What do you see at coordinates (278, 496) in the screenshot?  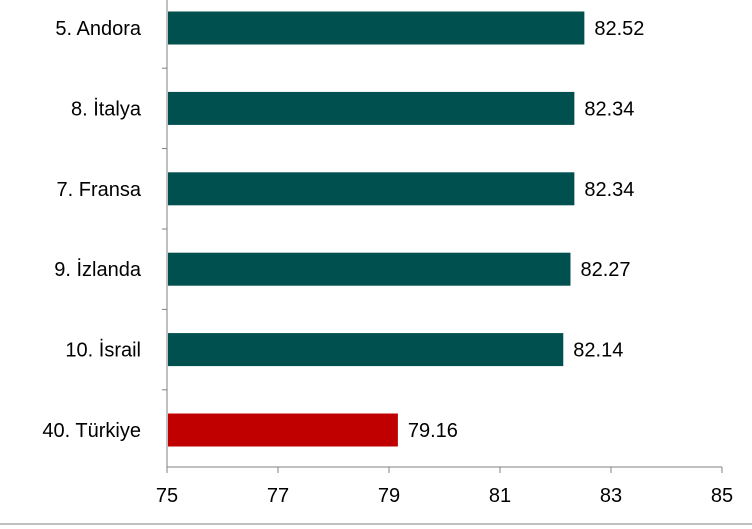 I see `x-tick-label: 77` at bounding box center [278, 496].